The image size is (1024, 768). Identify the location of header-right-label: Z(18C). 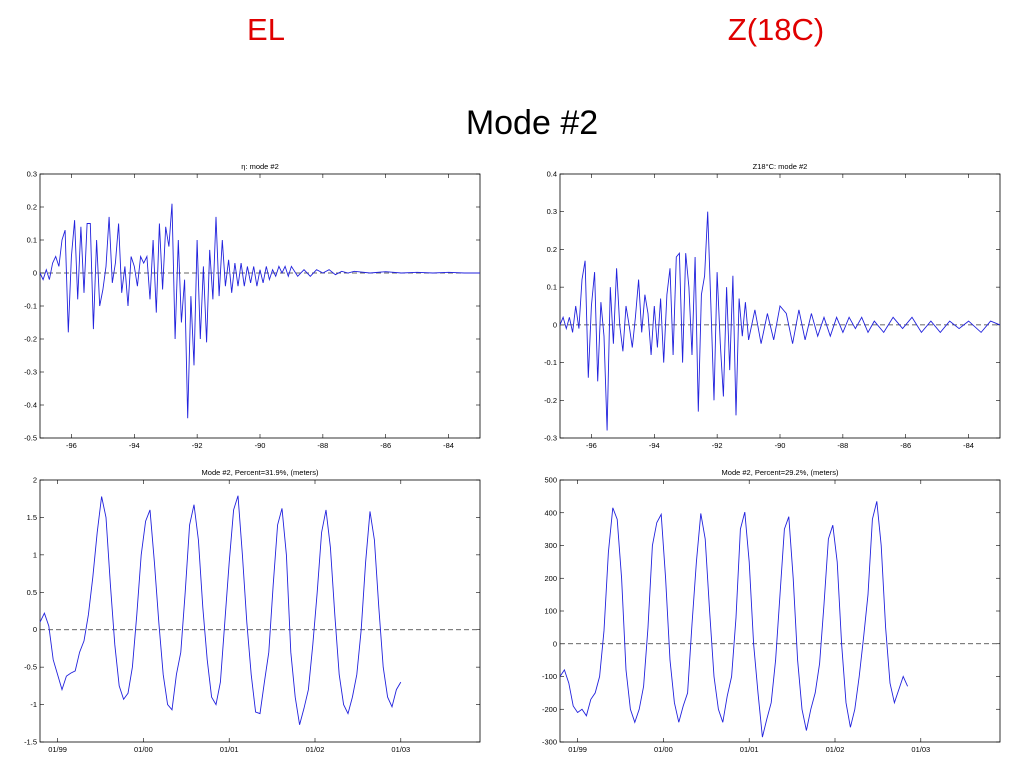
(776, 29).